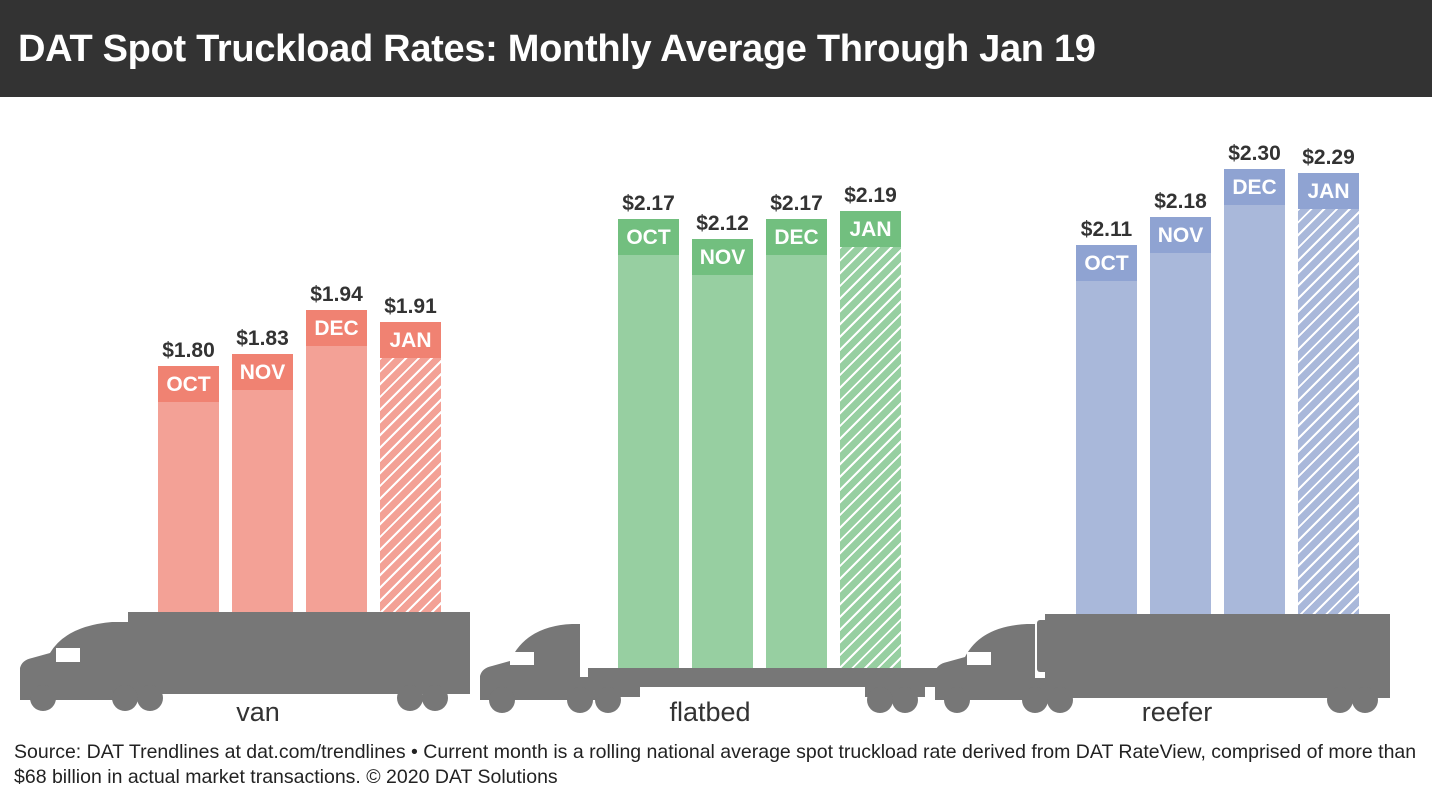 This screenshot has width=1432, height=805. I want to click on data-label: $1.94, so click(336, 294).